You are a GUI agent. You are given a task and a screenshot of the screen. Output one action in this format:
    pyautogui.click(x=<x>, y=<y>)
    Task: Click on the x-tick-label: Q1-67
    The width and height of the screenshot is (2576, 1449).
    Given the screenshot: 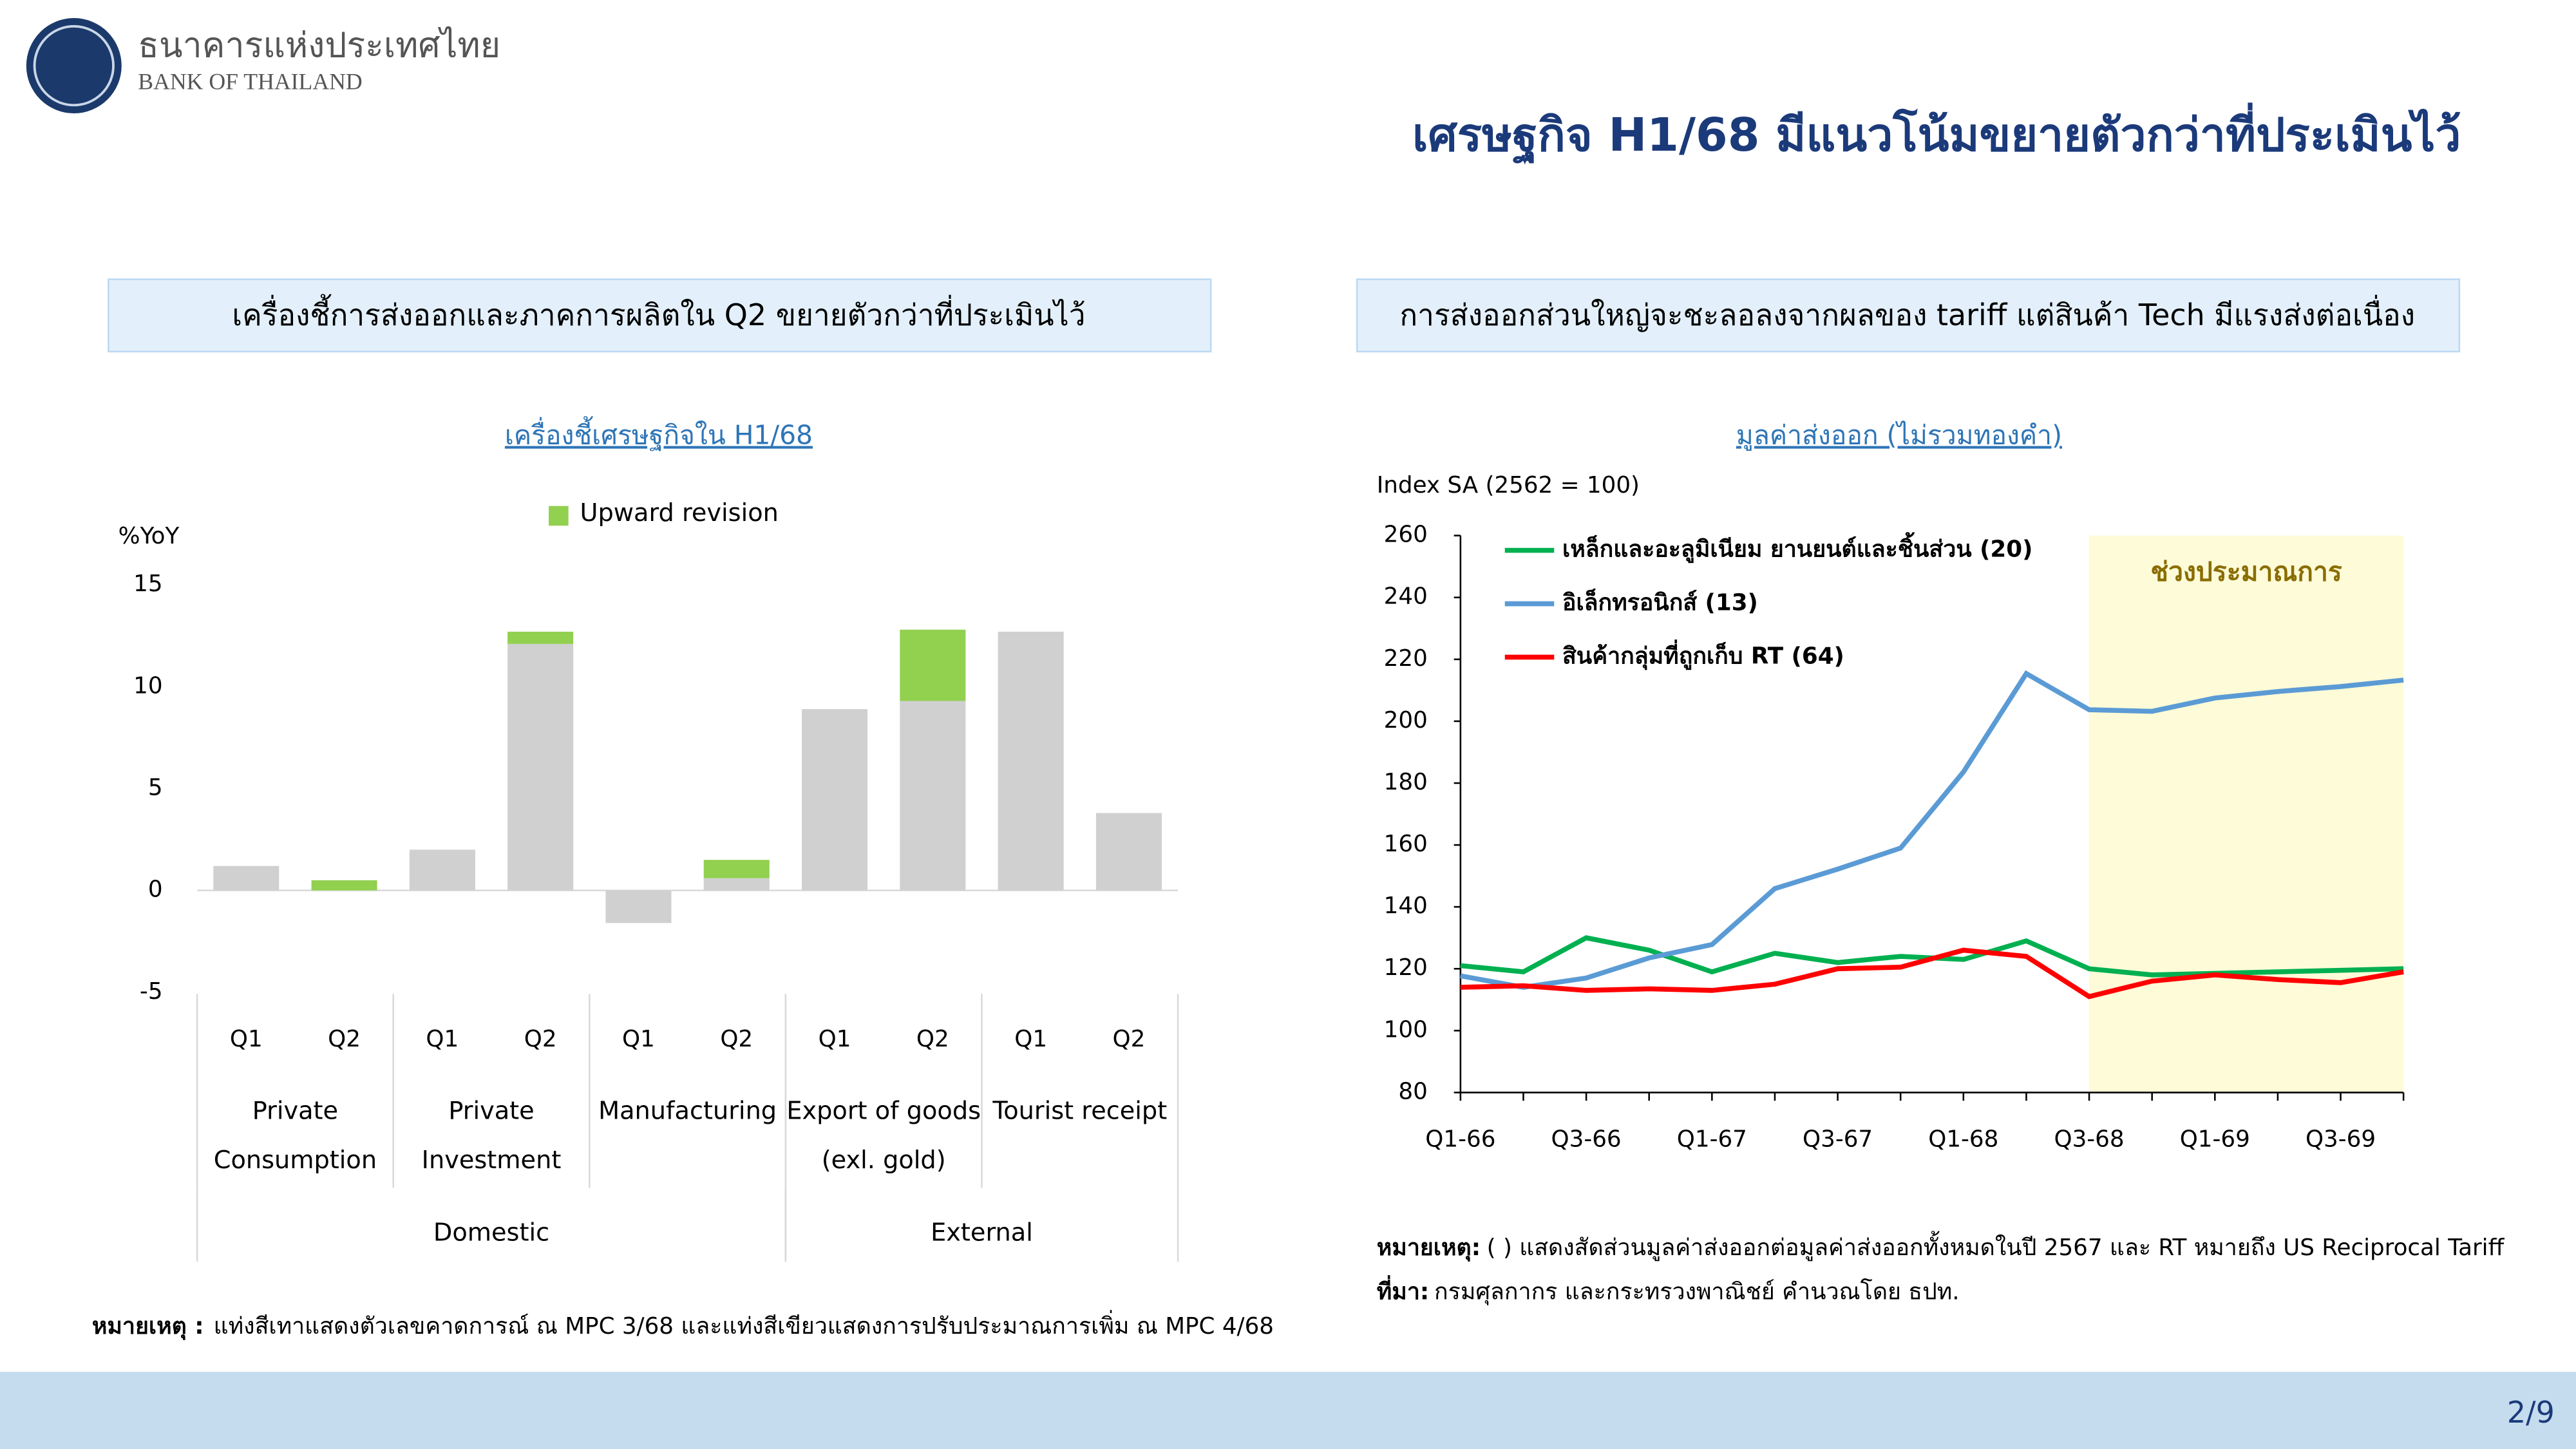 What is the action you would take?
    pyautogui.click(x=1712, y=1139)
    